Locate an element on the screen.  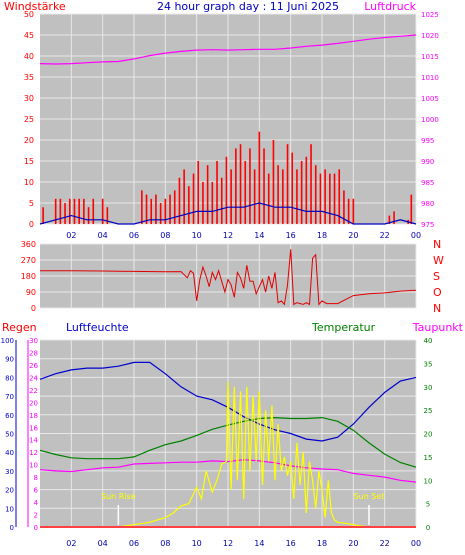
wind-avg-line is located at coordinates (228, 213).